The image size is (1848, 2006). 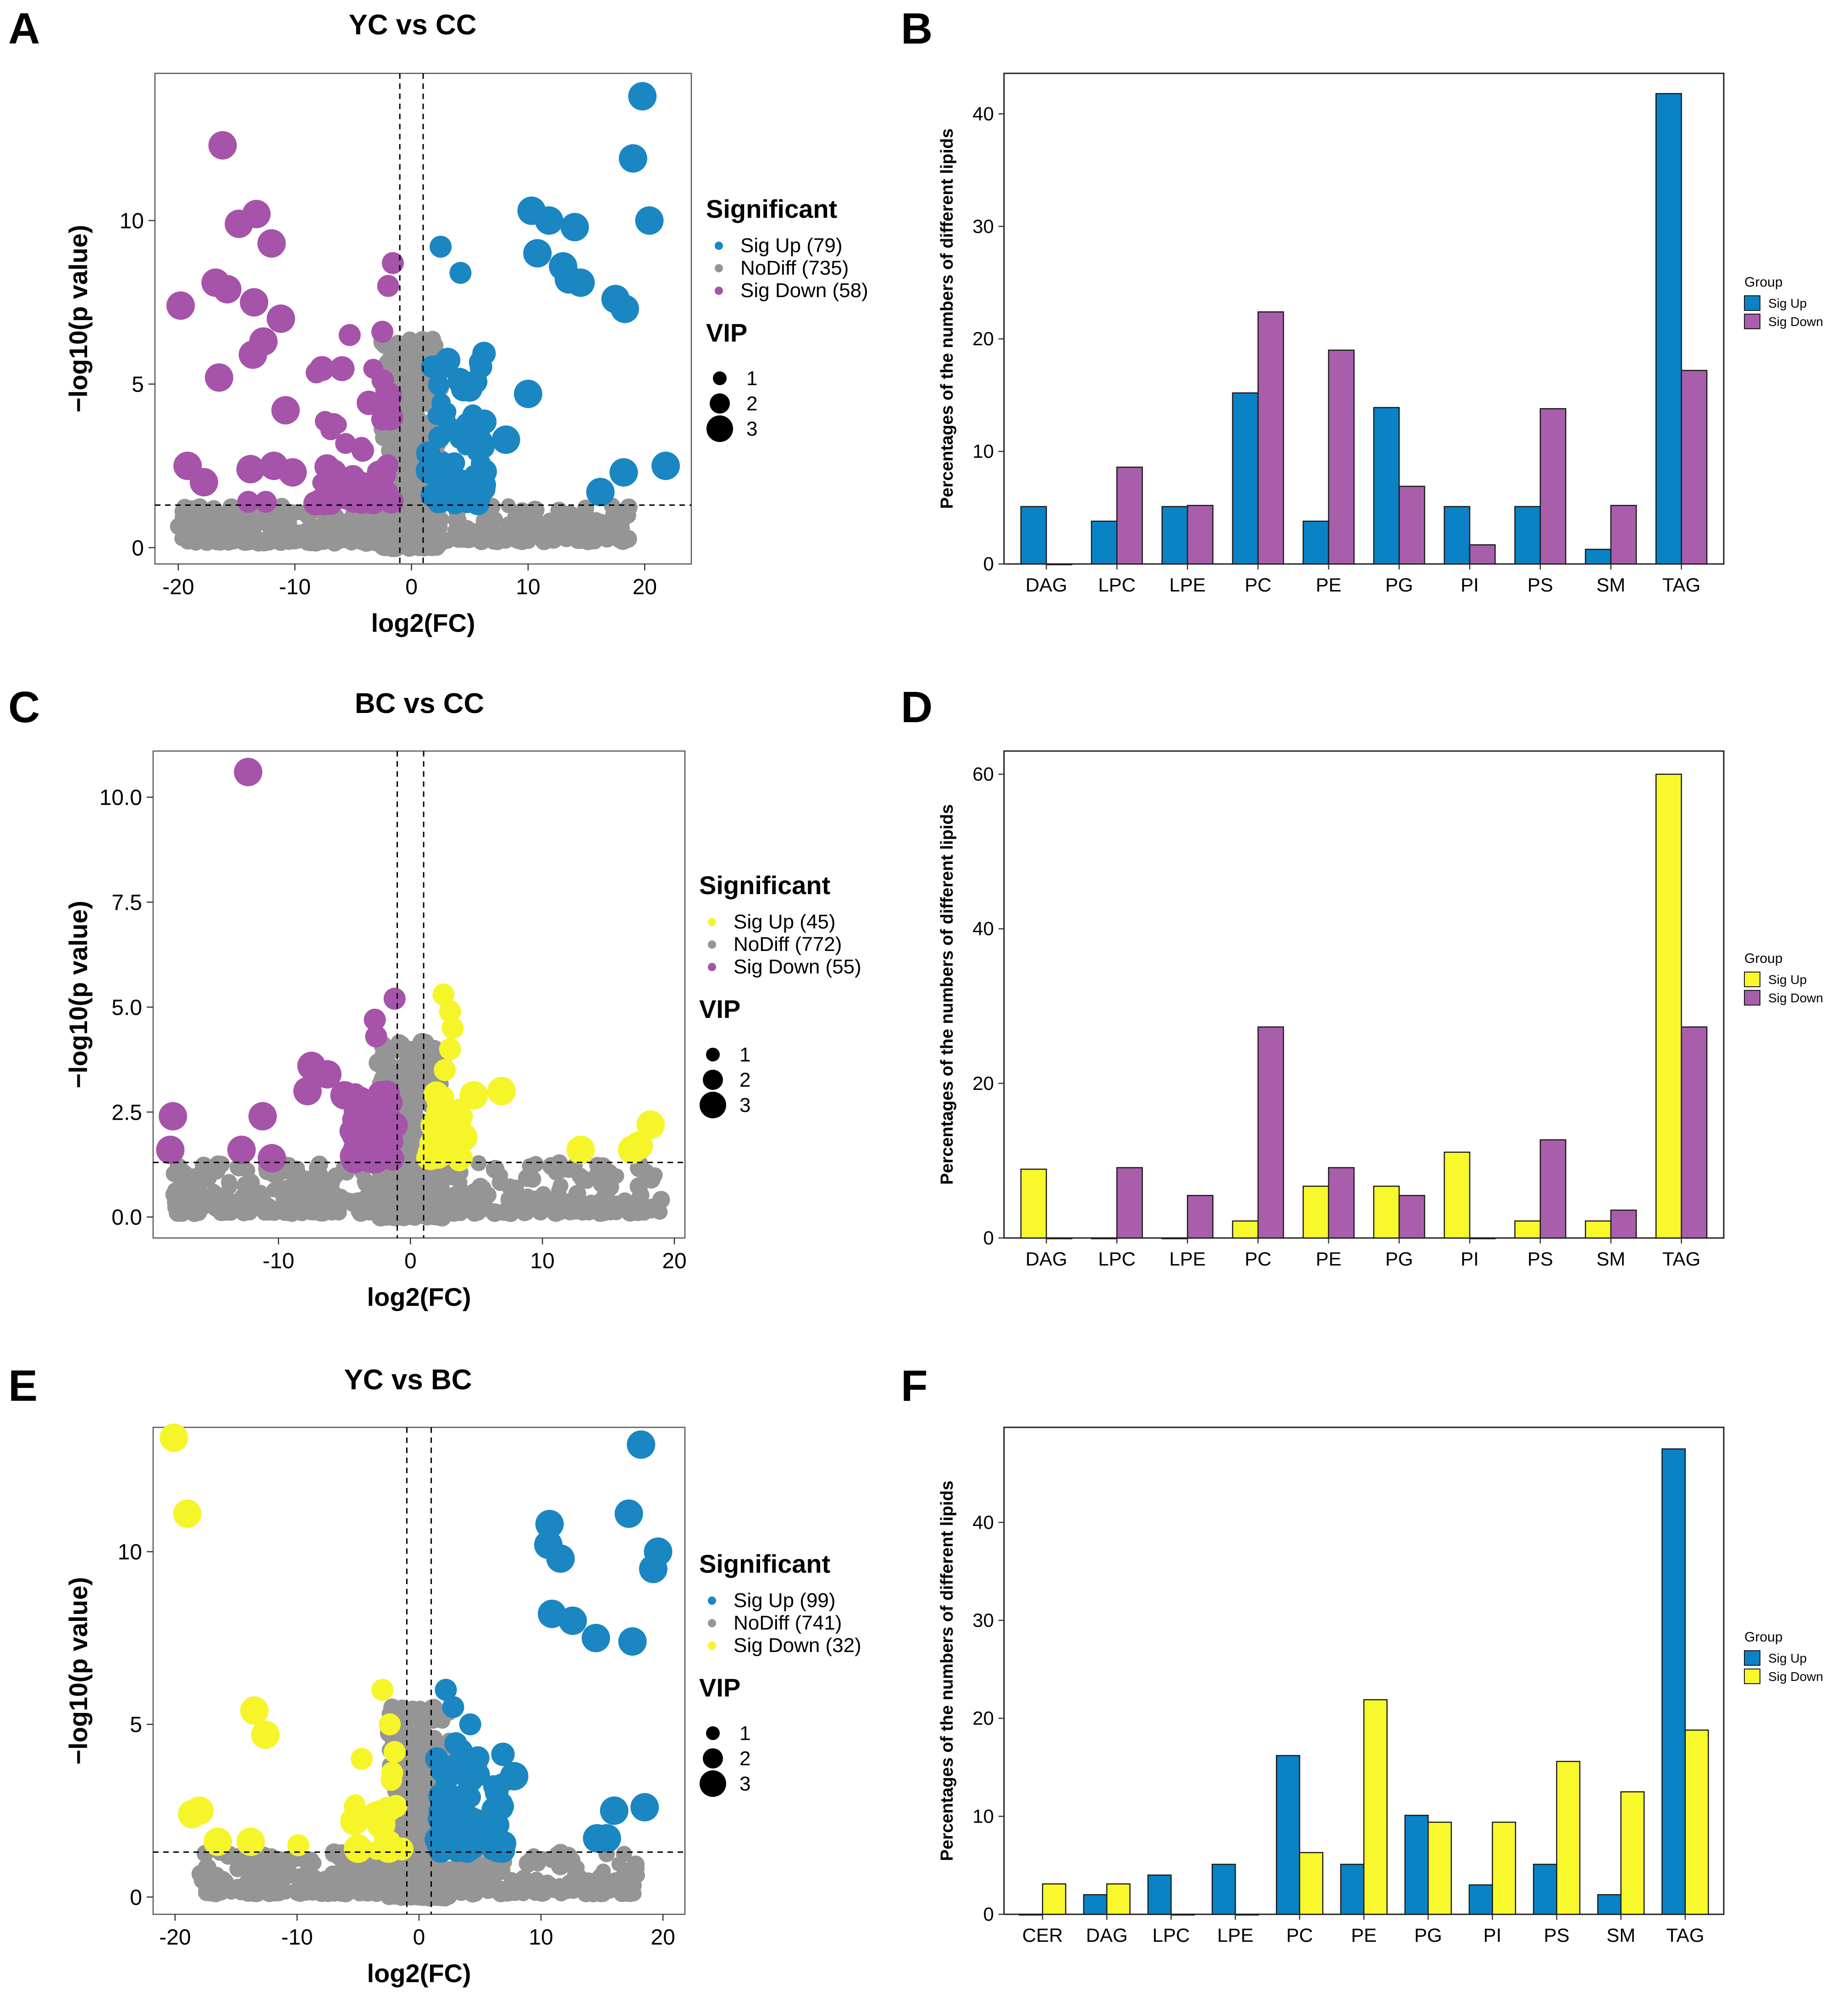 I want to click on y-tick-label: 60, so click(x=983, y=774).